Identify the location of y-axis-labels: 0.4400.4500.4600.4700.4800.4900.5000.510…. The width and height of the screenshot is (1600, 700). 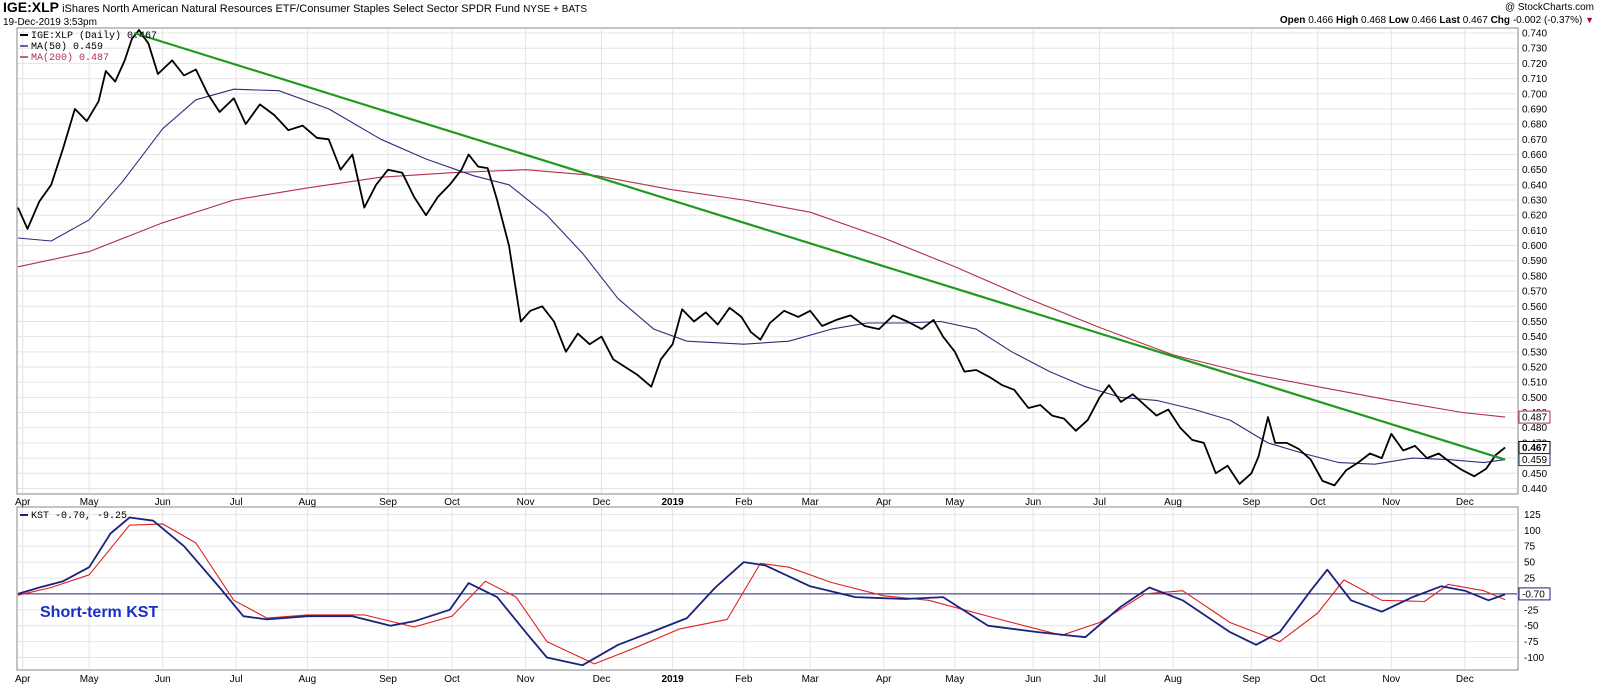
(1534, 346).